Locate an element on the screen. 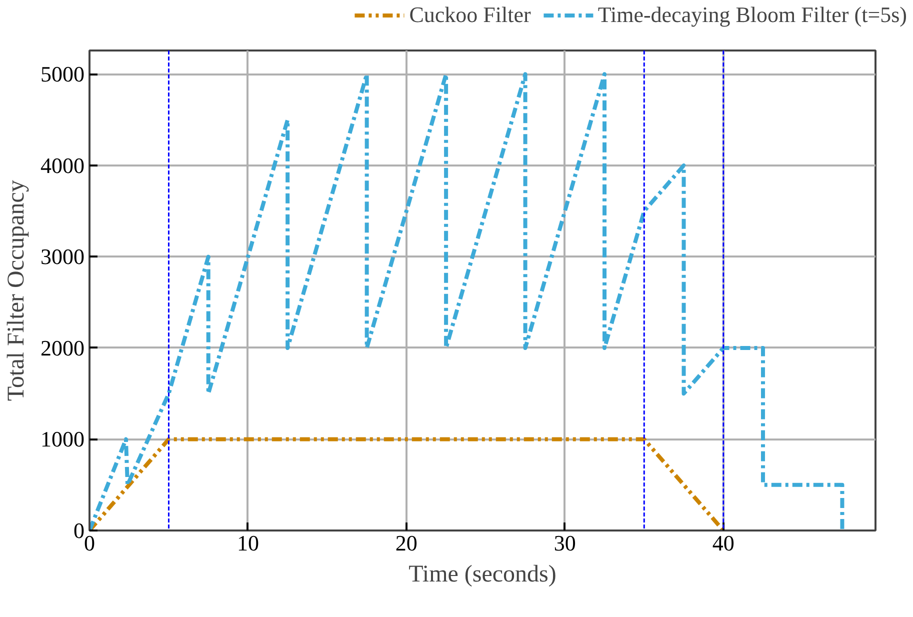 The height and width of the screenshot is (617, 913). y-tick-label: 4000 is located at coordinates (62, 165).